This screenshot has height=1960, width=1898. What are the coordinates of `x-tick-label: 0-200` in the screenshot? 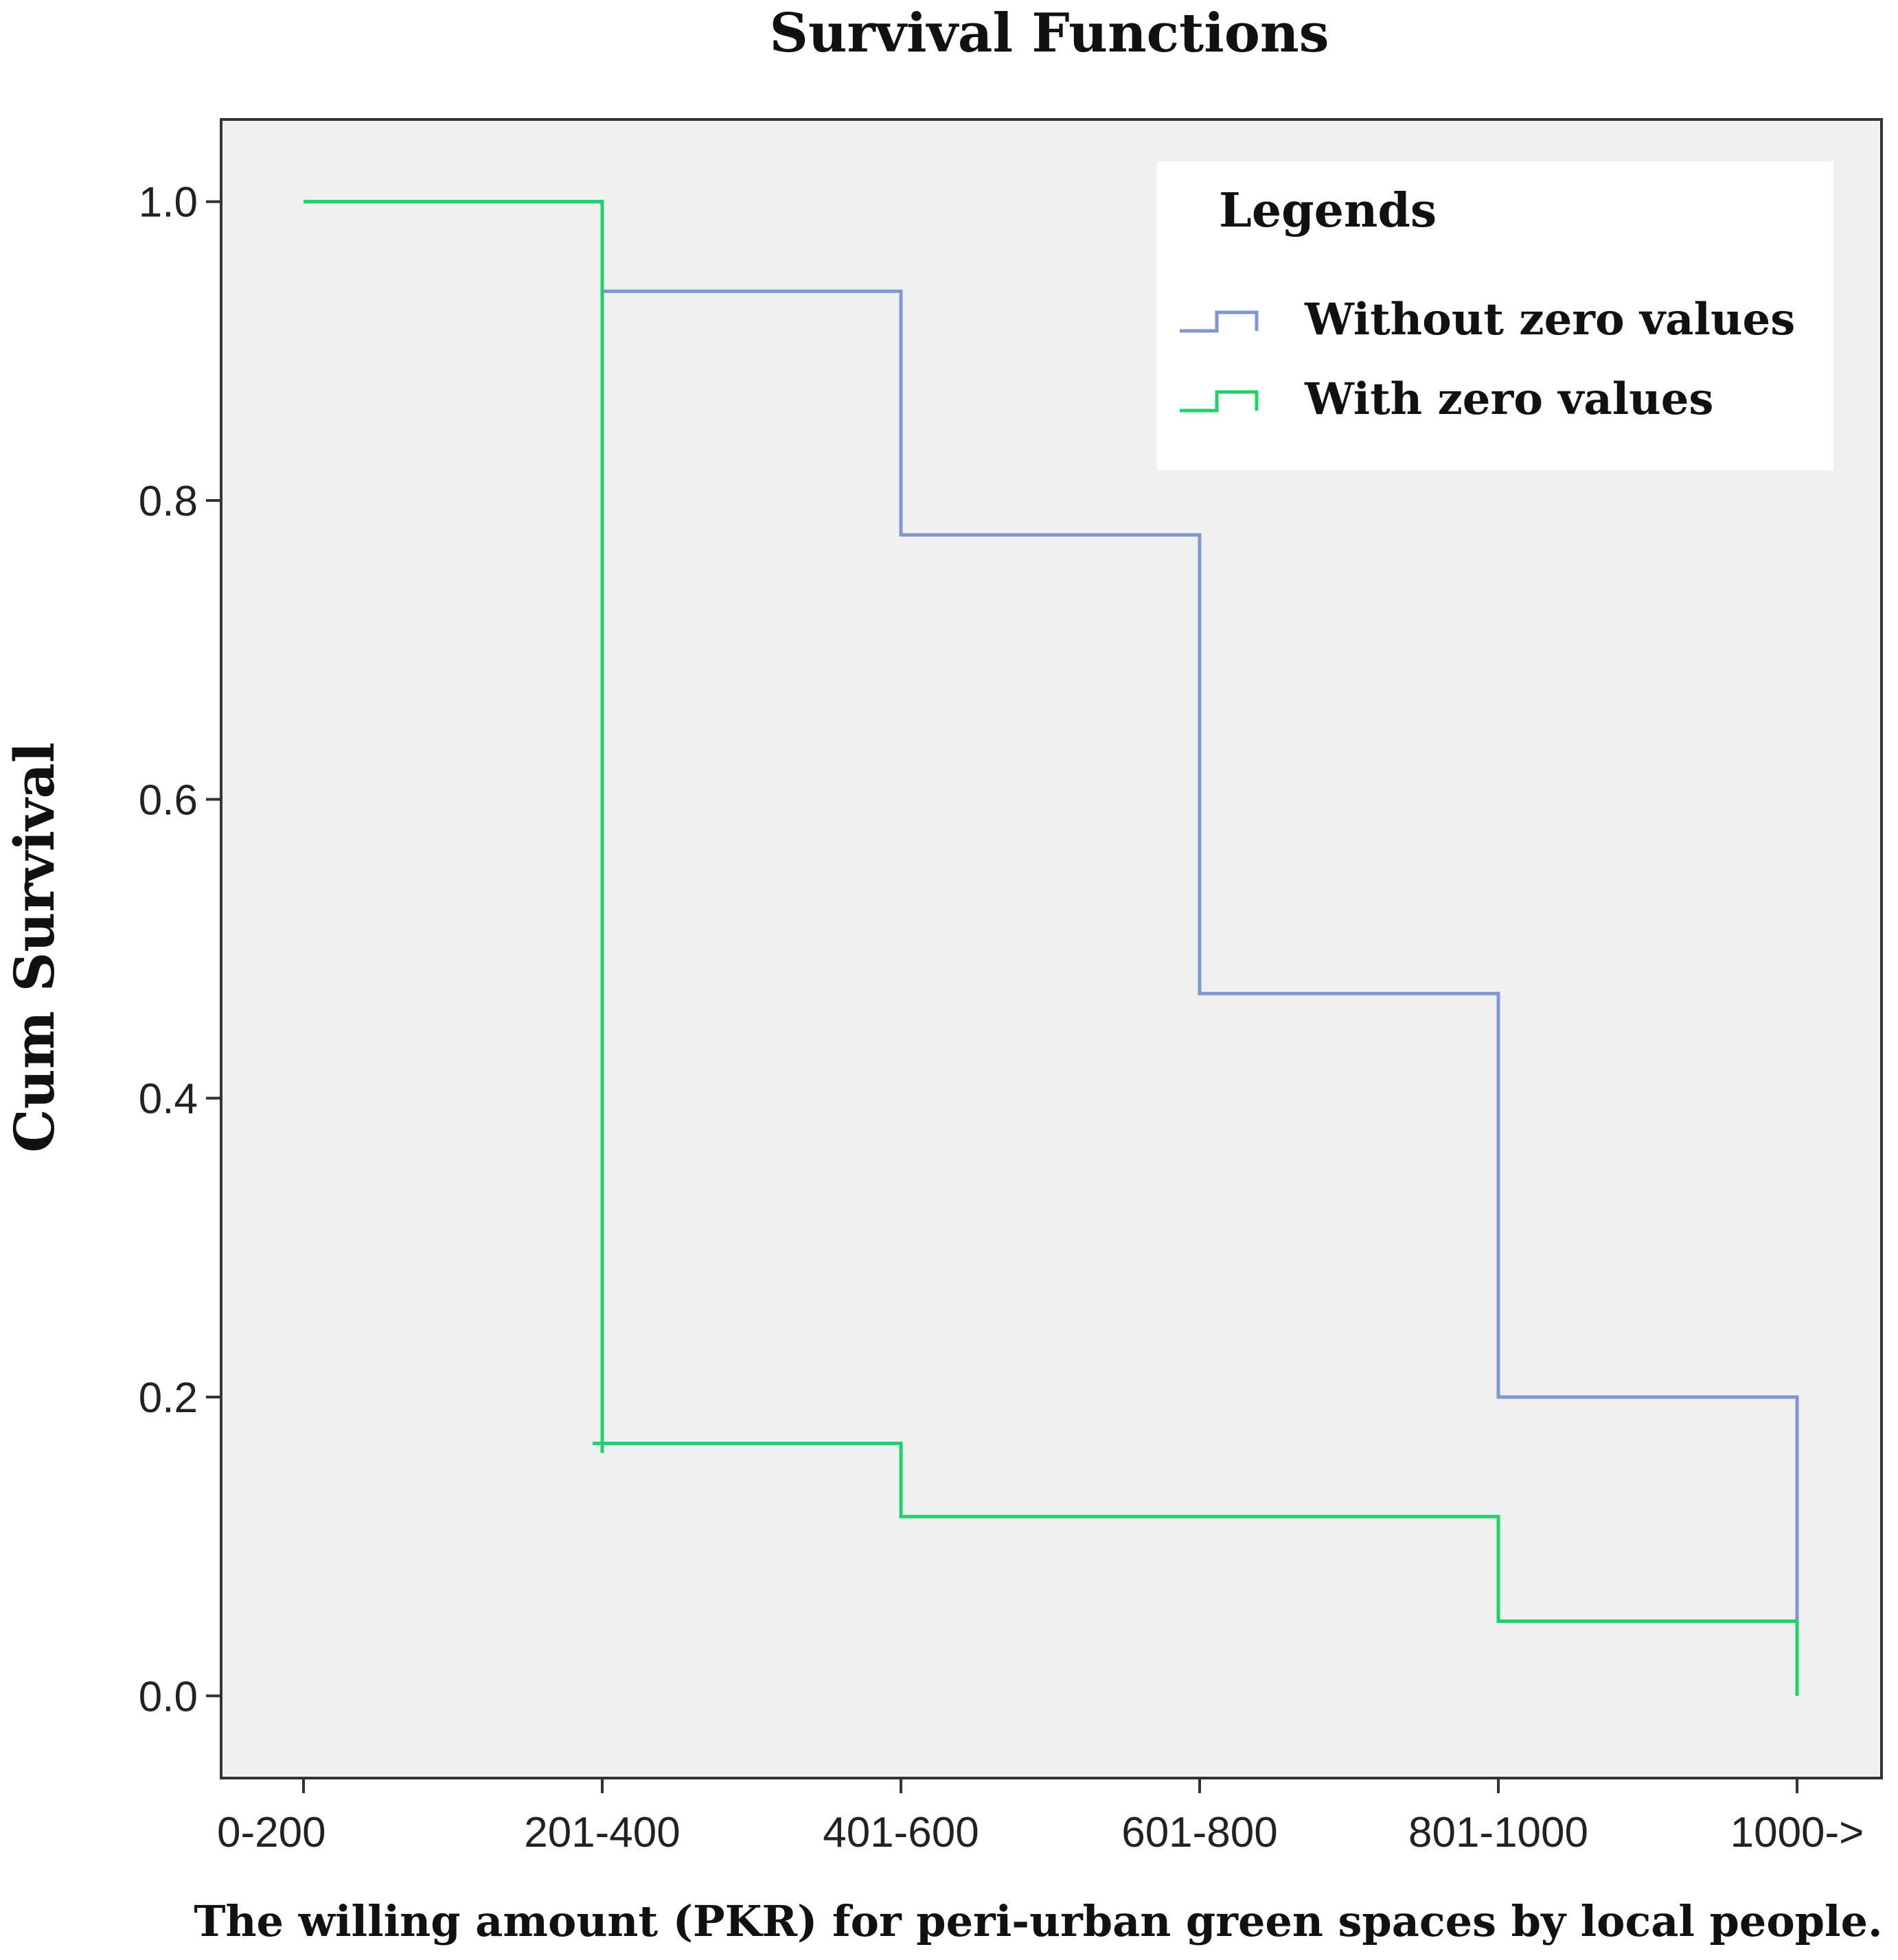 It's located at (271, 1832).